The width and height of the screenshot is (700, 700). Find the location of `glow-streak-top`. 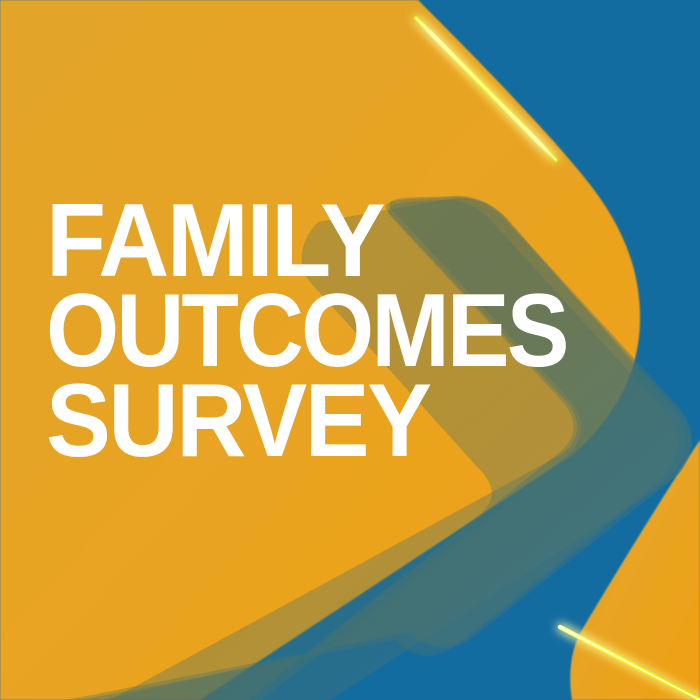

glow-streak-top is located at coordinates (486, 89).